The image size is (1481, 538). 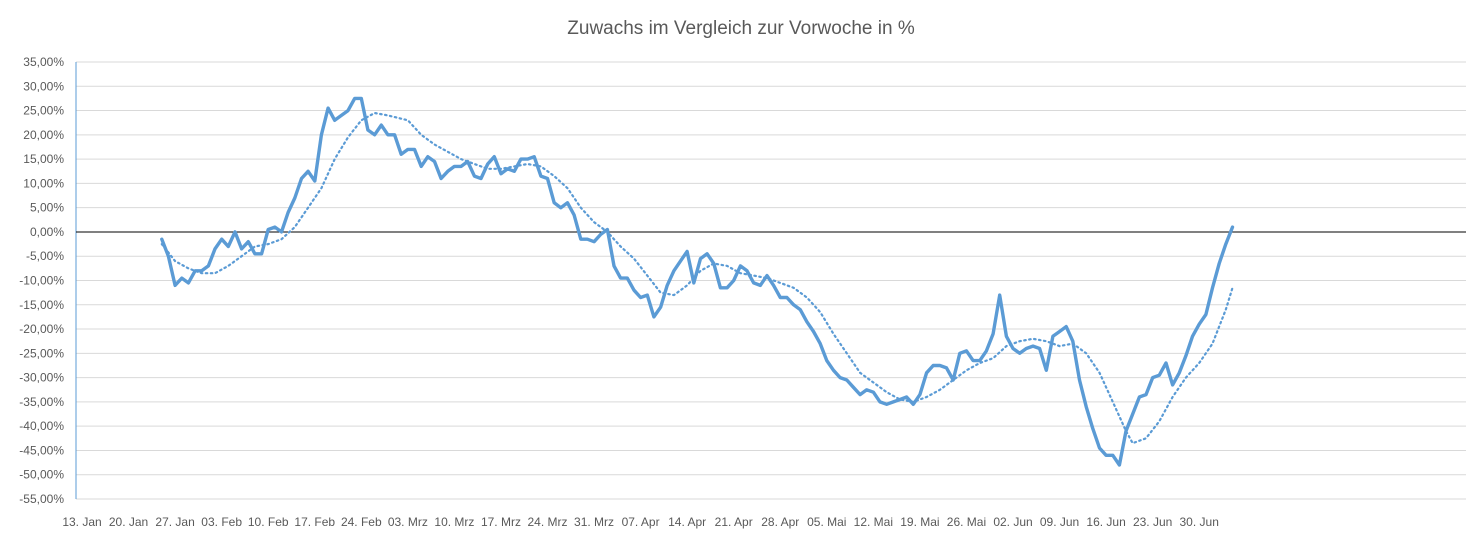 I want to click on x-tick-label: 28. Apr, so click(x=780, y=522).